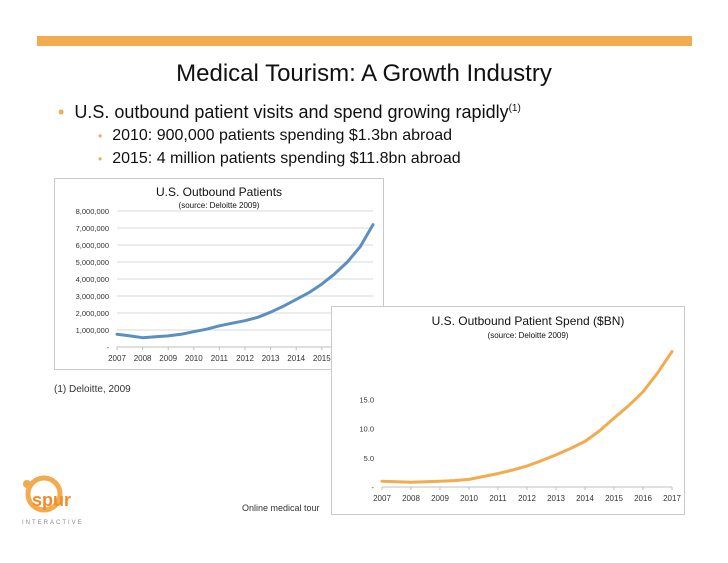 This screenshot has width=728, height=563. What do you see at coordinates (366, 429) in the screenshot?
I see `y-tick-label: 10.0` at bounding box center [366, 429].